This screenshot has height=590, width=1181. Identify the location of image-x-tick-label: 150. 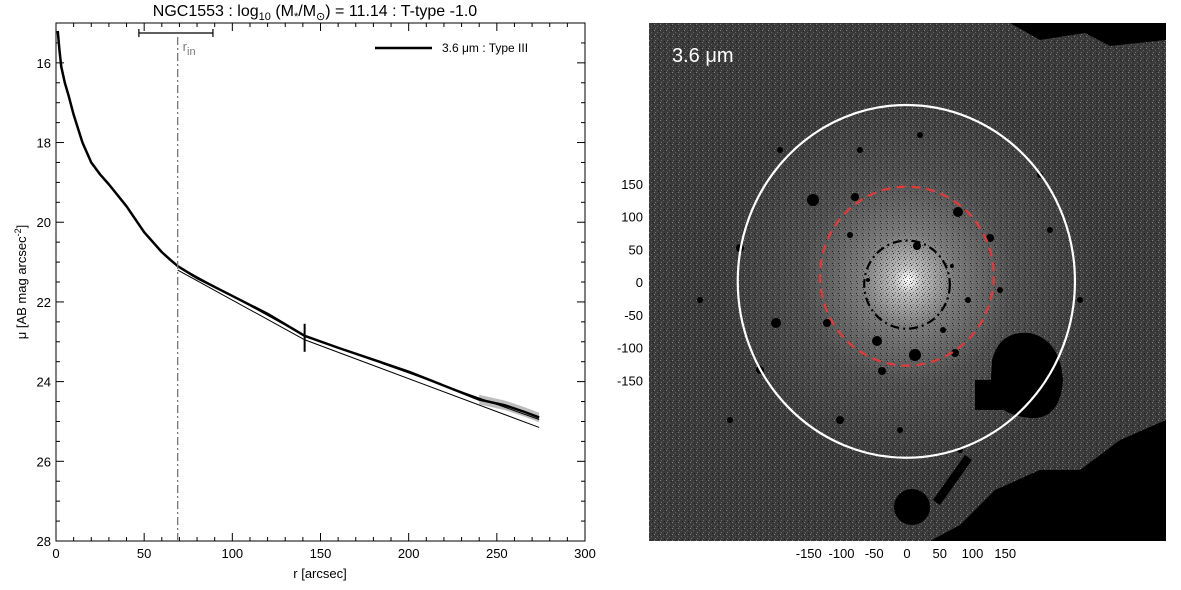
(1005, 553).